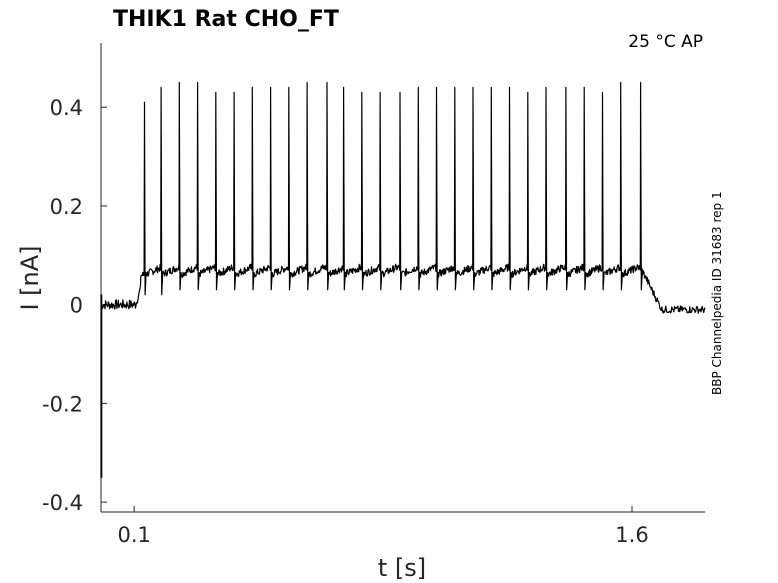  What do you see at coordinates (665, 42) in the screenshot?
I see `condition-label: 25 °C AP` at bounding box center [665, 42].